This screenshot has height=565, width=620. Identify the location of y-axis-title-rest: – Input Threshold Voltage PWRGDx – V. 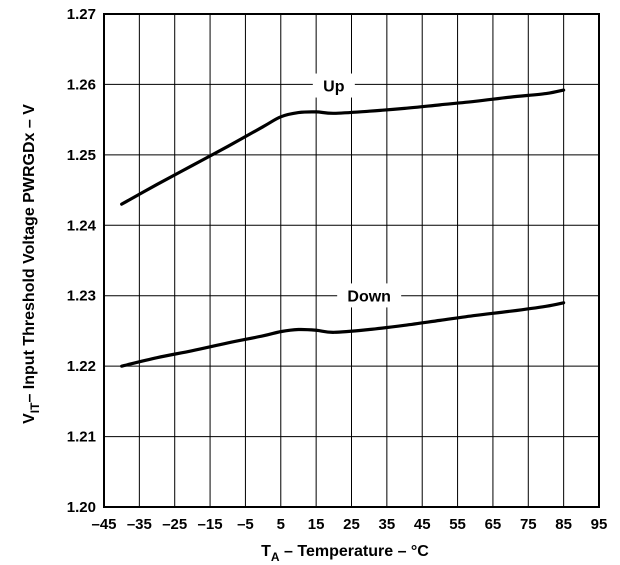
(29, 253).